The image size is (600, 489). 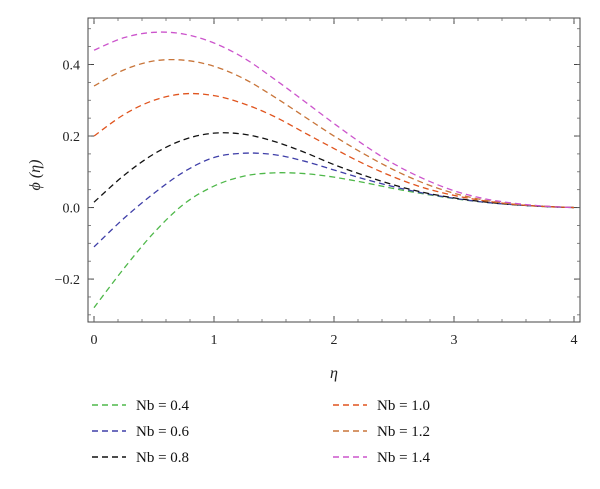 I want to click on y-tick-label: 0.4, so click(x=72, y=65).